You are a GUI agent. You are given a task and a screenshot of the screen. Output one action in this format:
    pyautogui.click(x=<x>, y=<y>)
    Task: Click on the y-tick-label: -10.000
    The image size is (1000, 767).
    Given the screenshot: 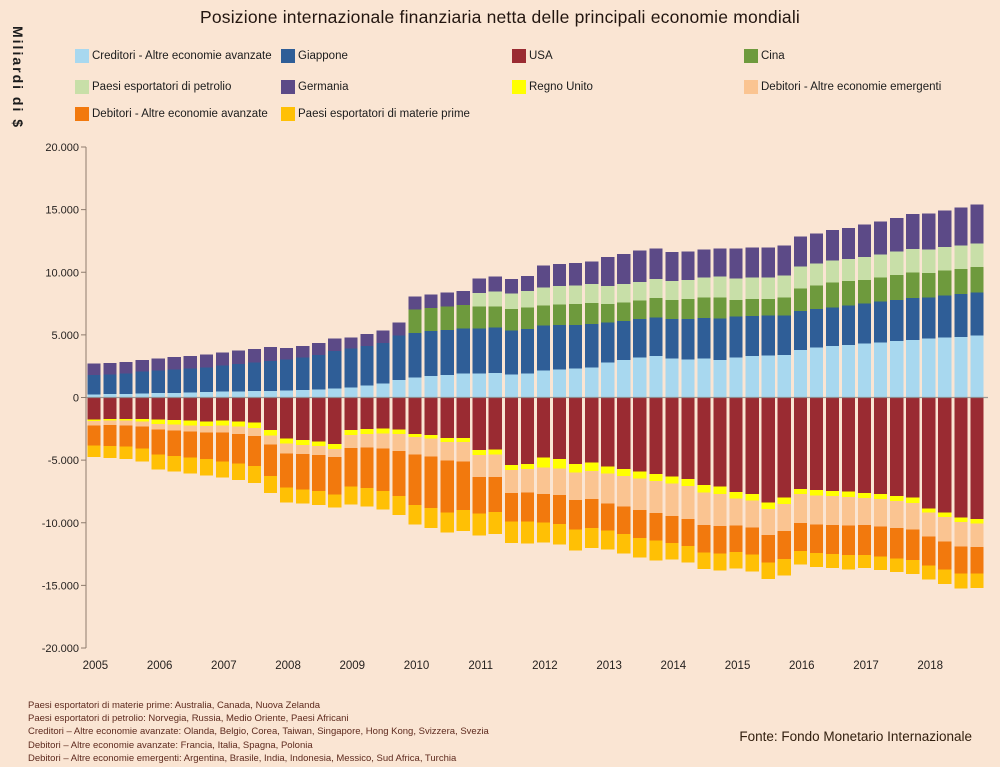 What is the action you would take?
    pyautogui.click(x=60, y=524)
    